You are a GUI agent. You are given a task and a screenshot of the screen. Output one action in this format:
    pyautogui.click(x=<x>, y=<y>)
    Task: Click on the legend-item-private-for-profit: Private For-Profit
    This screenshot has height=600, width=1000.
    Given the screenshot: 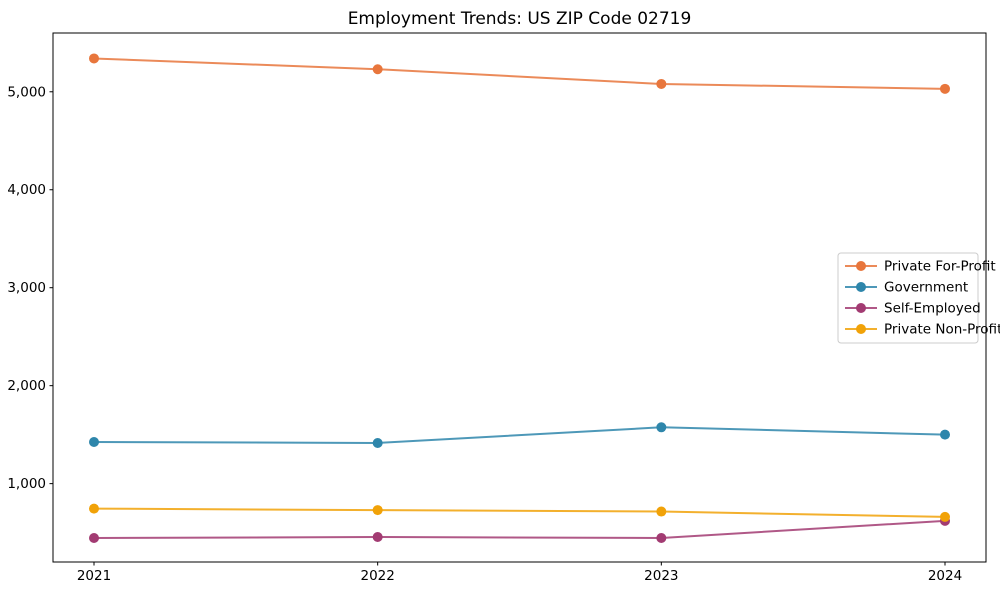 What is the action you would take?
    pyautogui.click(x=920, y=267)
    